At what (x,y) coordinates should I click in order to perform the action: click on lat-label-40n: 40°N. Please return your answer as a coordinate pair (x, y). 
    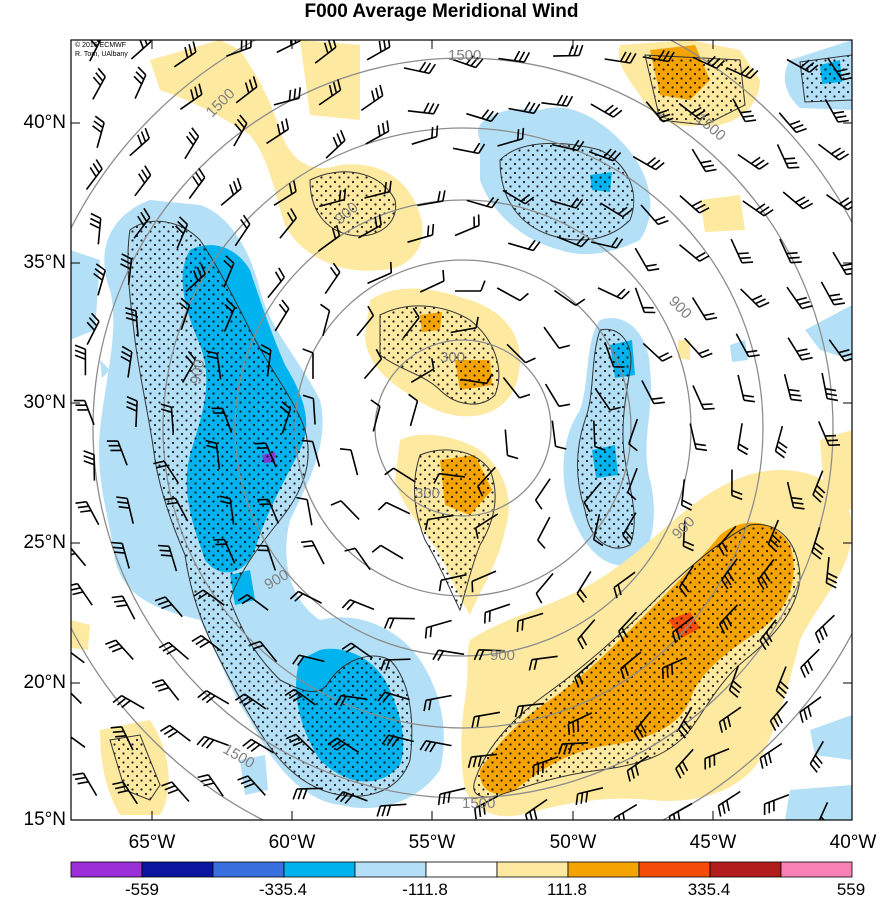
    Looking at the image, I should click on (44, 122).